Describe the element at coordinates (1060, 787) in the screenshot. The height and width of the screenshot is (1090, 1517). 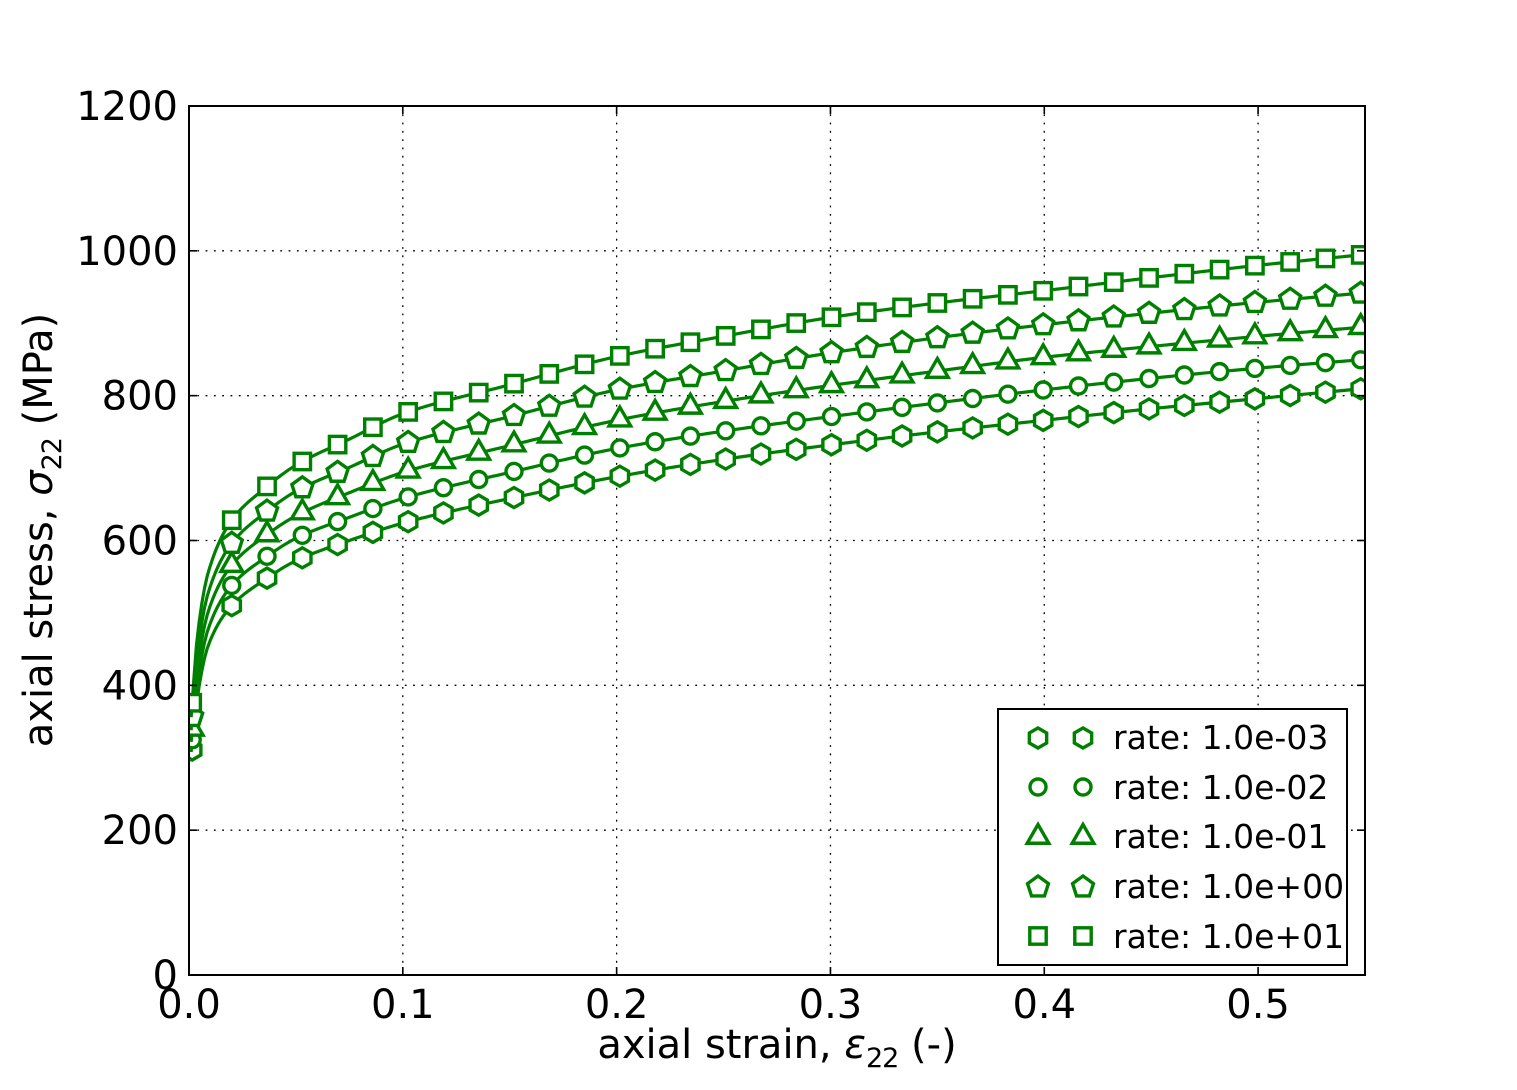
I see `circle-marker-icon` at that location.